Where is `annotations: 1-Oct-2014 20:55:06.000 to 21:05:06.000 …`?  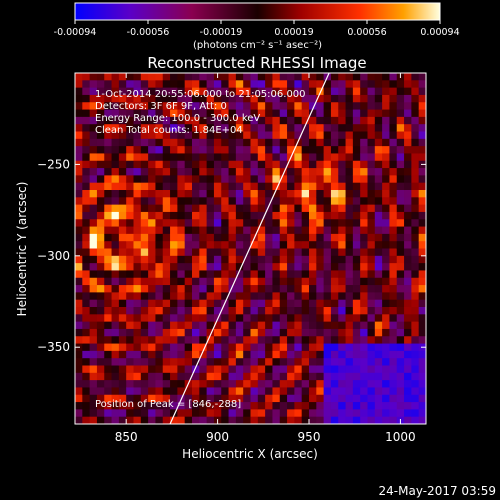 annotations: 1-Oct-2014 20:55:06.000 to 21:05:06.000 … is located at coordinates (200, 112).